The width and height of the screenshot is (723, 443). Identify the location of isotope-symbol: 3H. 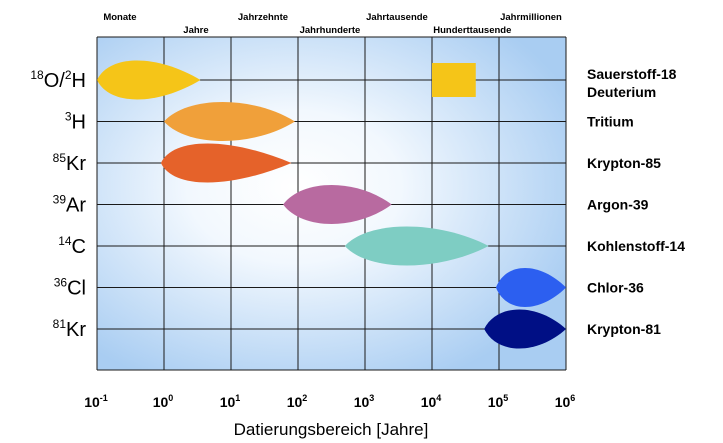
(75, 122).